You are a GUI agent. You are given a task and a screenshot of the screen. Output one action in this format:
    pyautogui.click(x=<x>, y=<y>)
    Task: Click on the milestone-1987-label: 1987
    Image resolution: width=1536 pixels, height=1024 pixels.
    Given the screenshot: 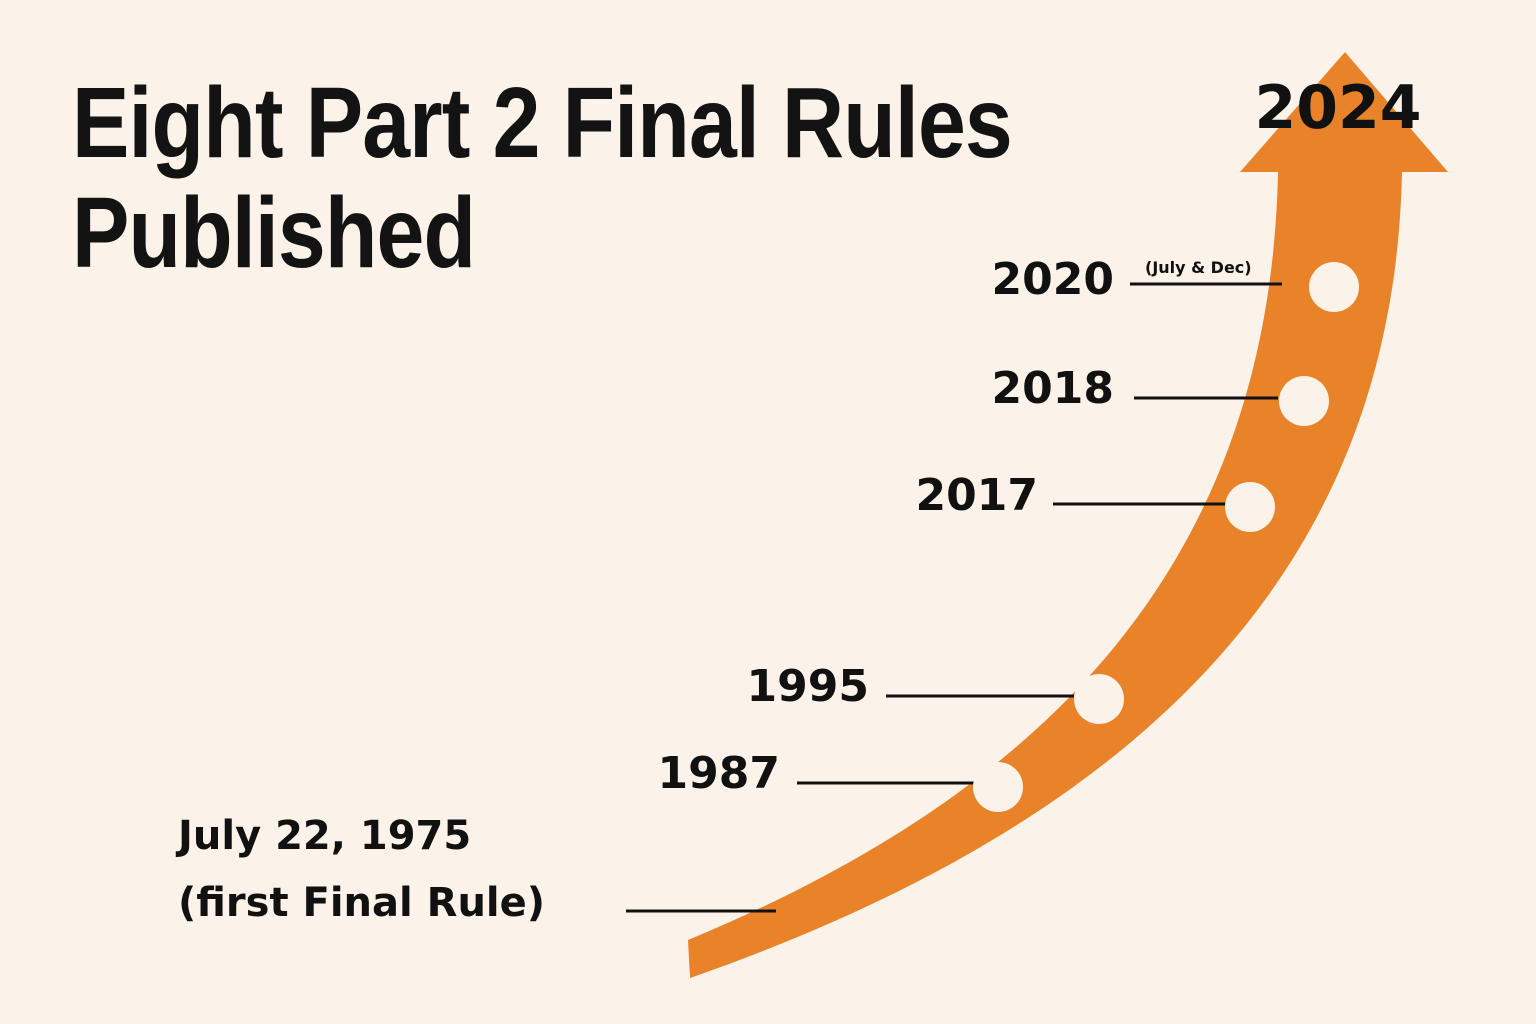 What is the action you would take?
    pyautogui.click(x=719, y=773)
    